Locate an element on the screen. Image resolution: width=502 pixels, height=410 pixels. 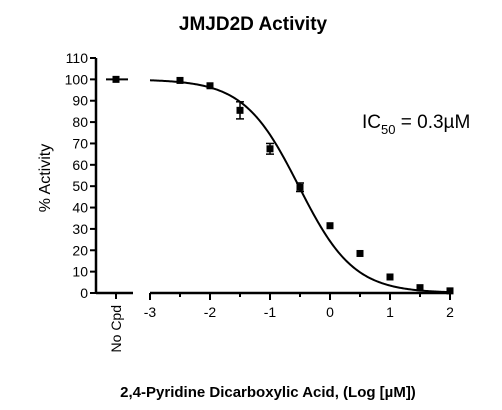
y-tick-label: 60 is located at coordinates (80, 165).